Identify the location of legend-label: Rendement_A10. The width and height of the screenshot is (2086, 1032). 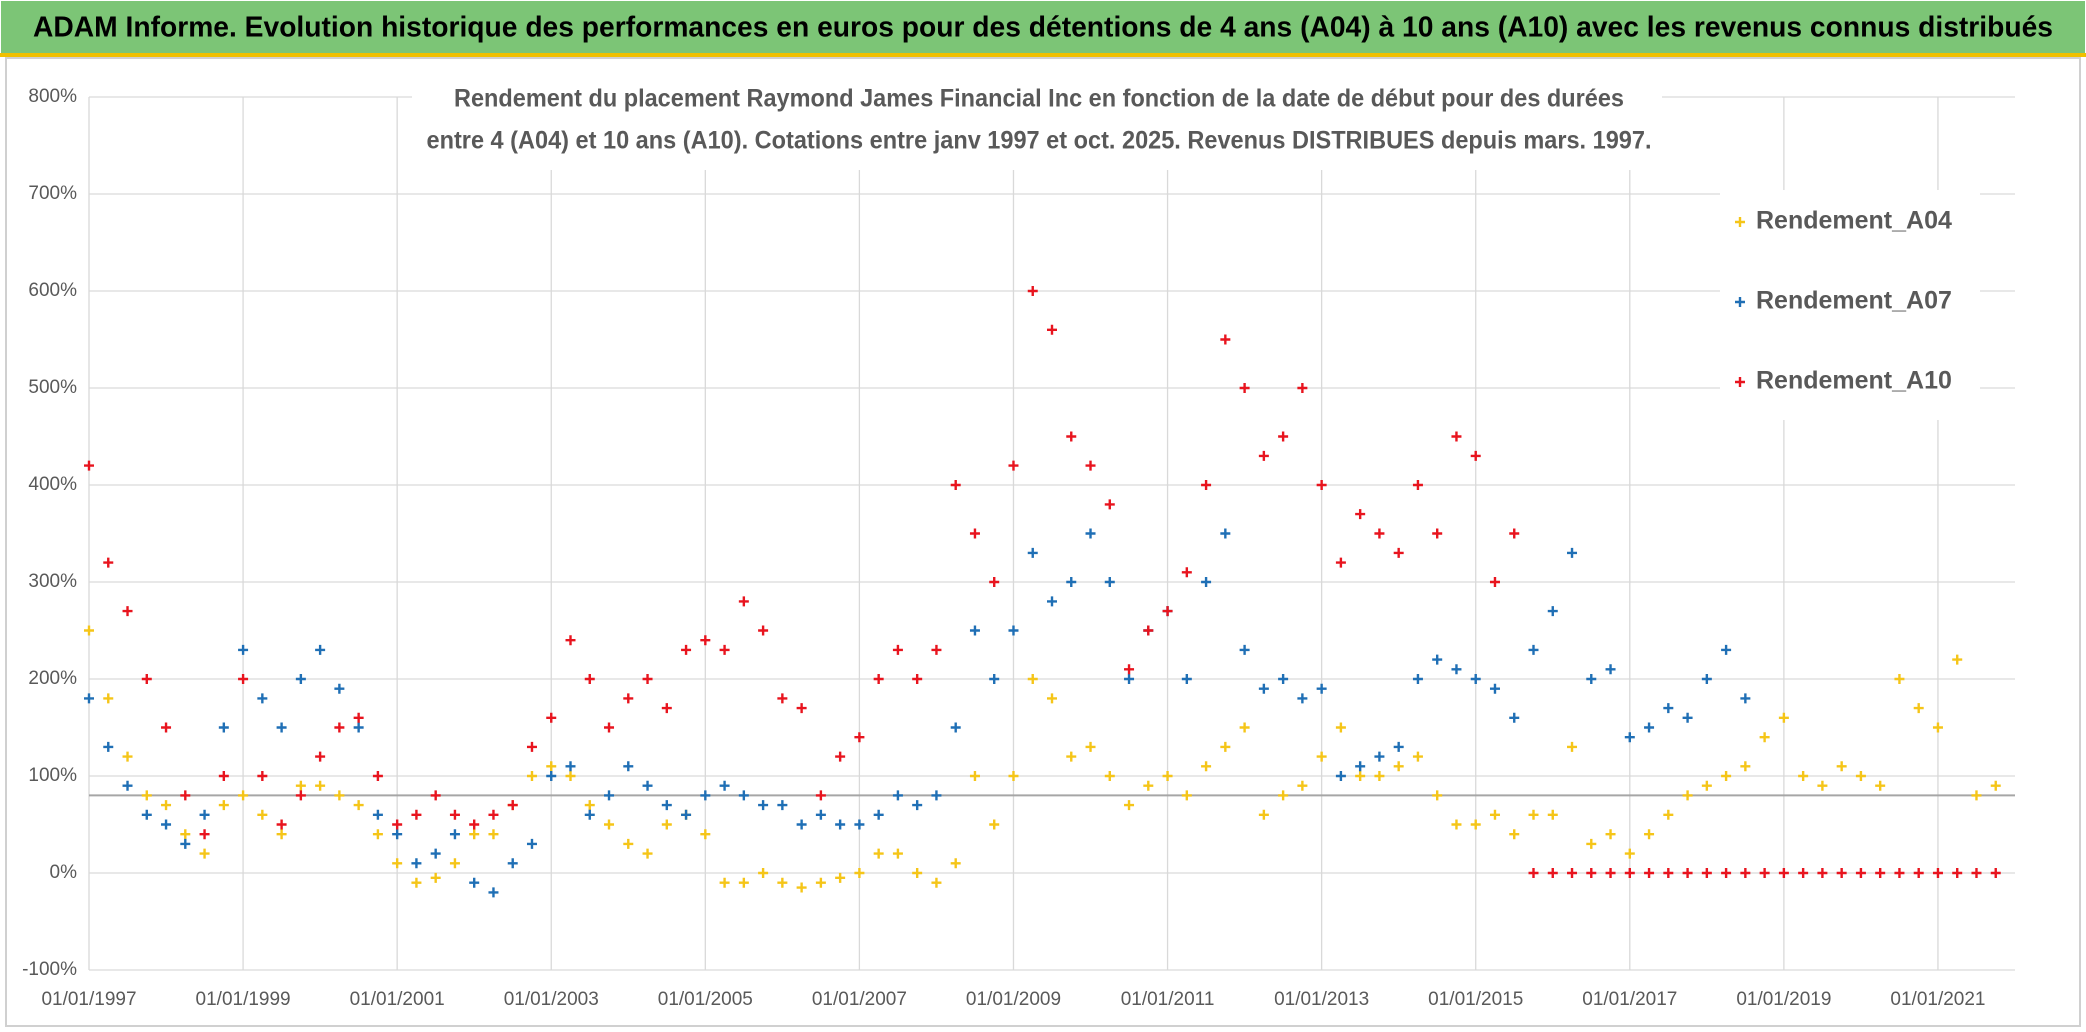
(1854, 381).